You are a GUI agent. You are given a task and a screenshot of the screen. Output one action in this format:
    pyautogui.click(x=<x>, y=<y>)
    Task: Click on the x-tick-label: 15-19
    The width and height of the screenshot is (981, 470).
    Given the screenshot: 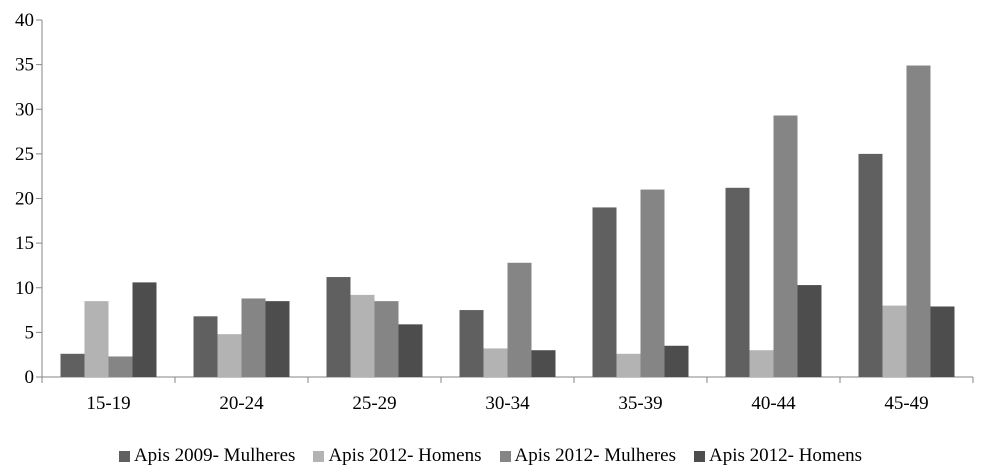 What is the action you would take?
    pyautogui.click(x=108, y=403)
    